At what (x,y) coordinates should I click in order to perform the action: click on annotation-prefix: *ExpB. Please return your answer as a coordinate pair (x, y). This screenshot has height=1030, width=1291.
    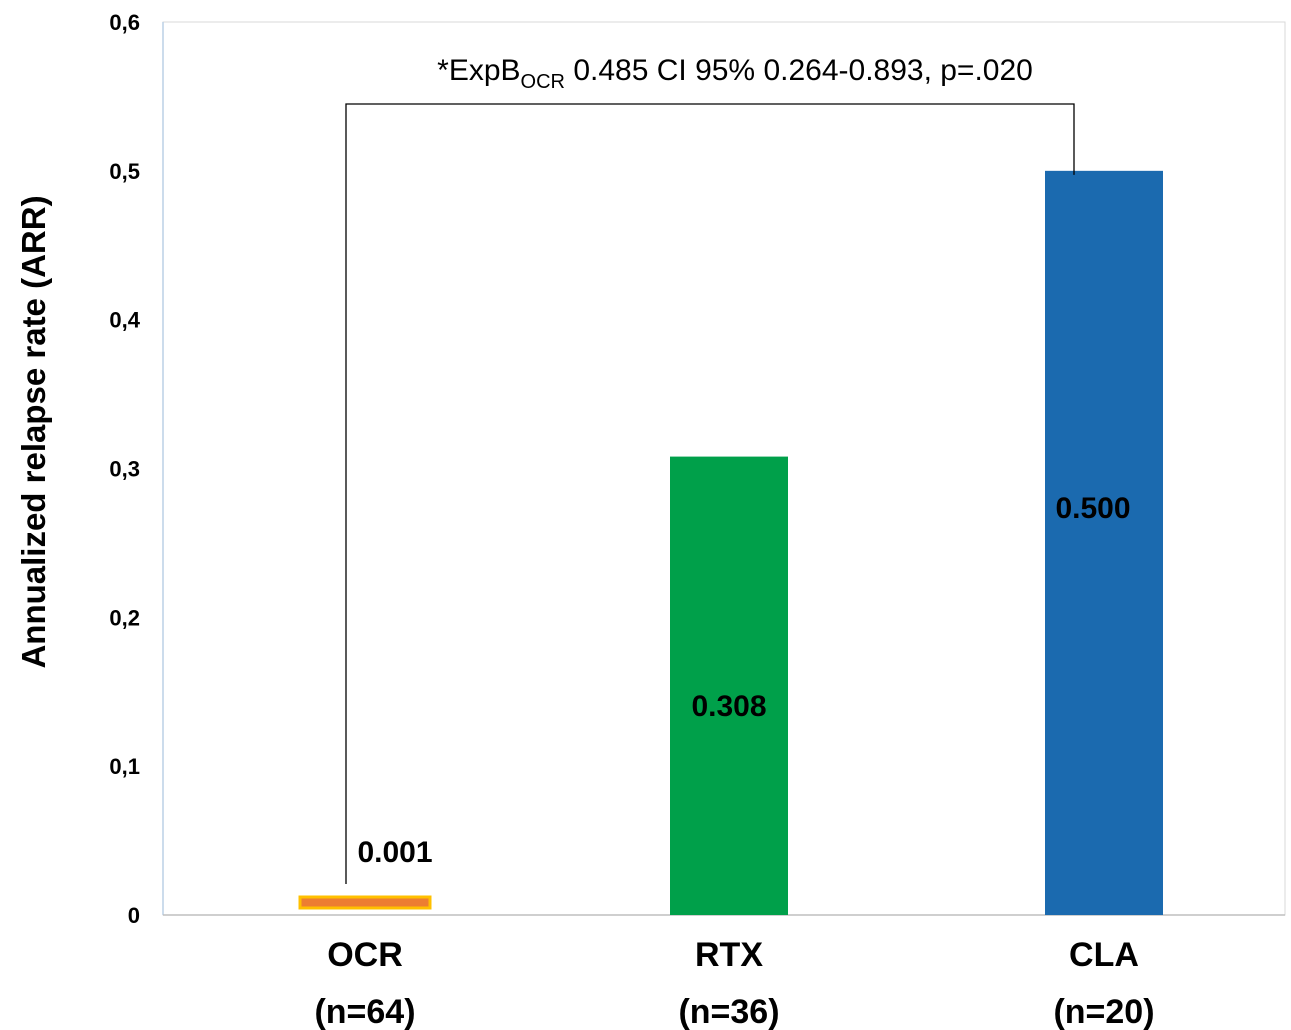
    Looking at the image, I should click on (478, 70).